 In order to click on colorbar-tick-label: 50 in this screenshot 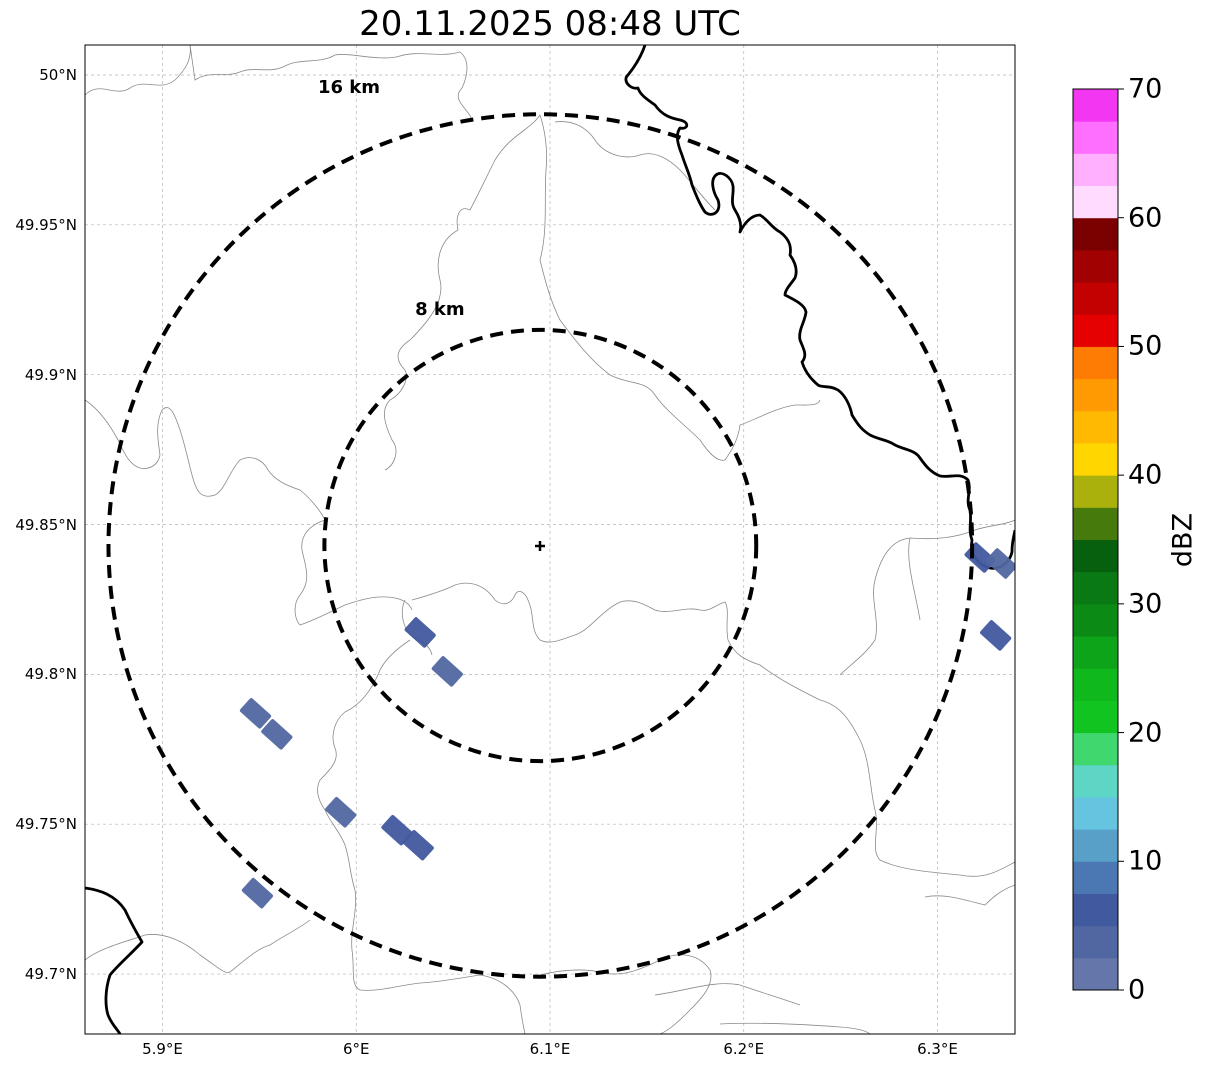, I will do `click(1145, 346)`.